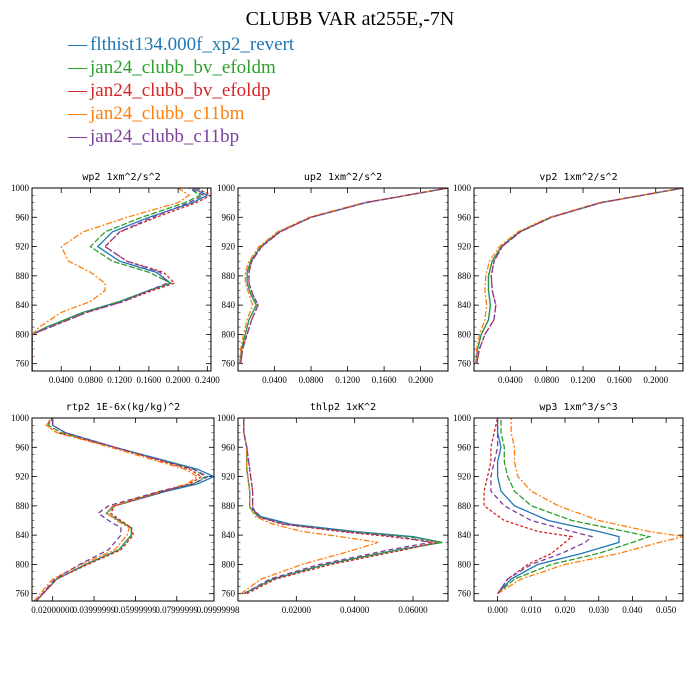  Describe the element at coordinates (94, 610) in the screenshot. I see `x-tick-label: 0.03999999` at that location.